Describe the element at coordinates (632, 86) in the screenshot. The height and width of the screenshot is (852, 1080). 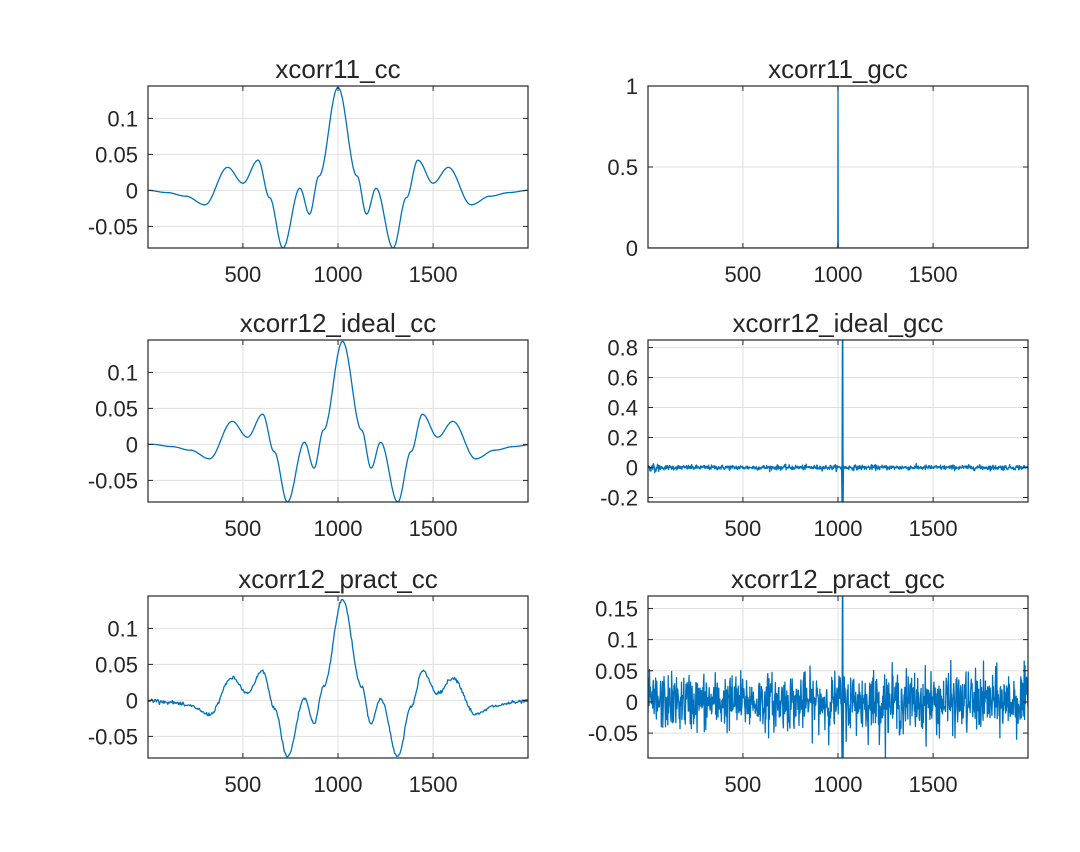
I see `y-tick-label: 1` at that location.